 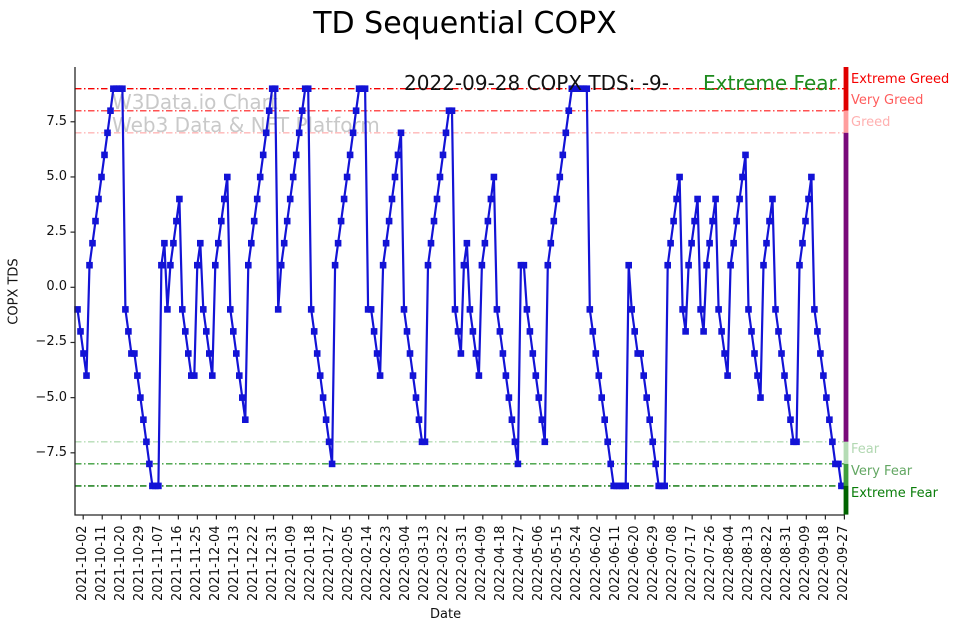 I want to click on zone-label-very-greed: Very Greed, so click(x=887, y=100).